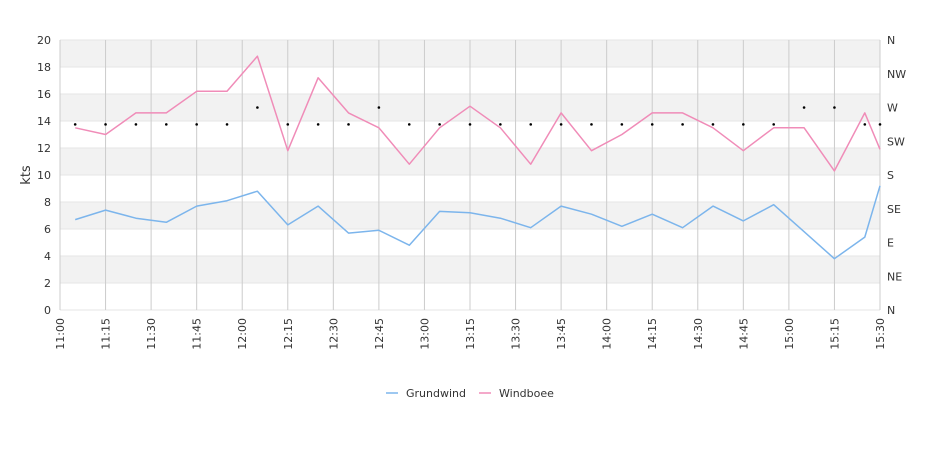 The image size is (940, 450). Describe the element at coordinates (151, 334) in the screenshot. I see `x-tick-label: 11:30` at that location.